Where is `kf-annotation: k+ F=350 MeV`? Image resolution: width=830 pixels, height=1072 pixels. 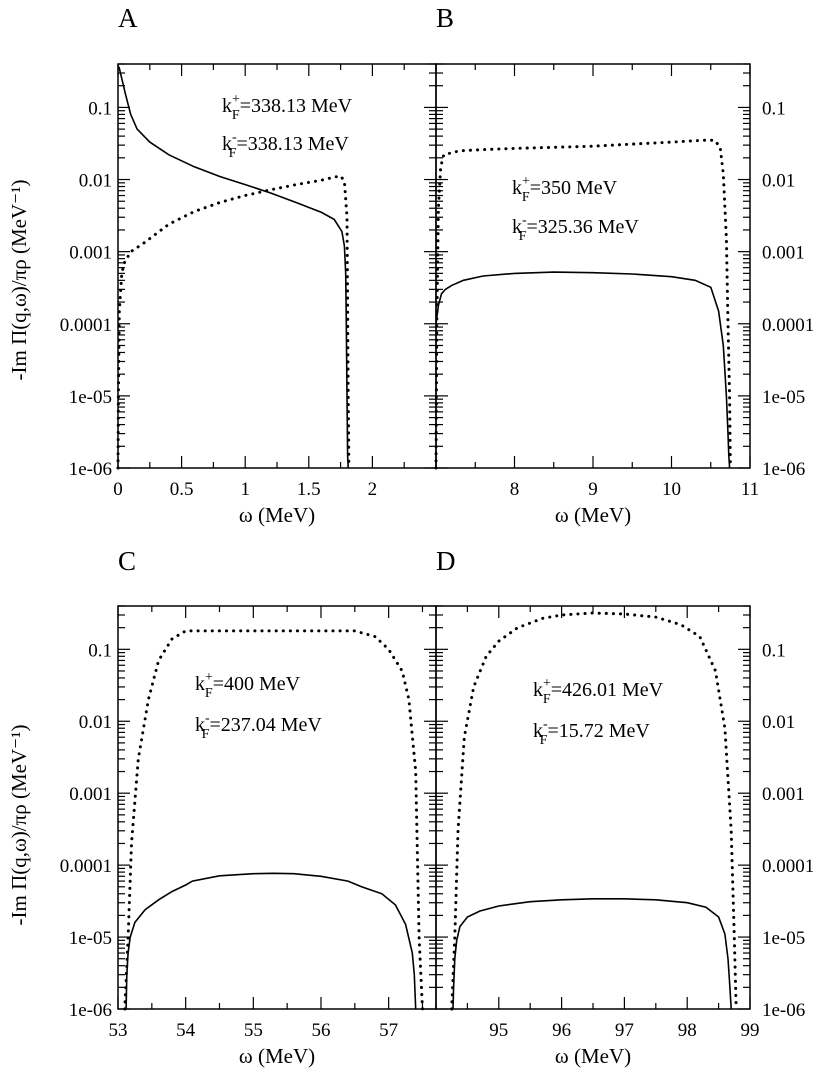
kf-annotation: k+ F=350 MeV is located at coordinates (565, 189).